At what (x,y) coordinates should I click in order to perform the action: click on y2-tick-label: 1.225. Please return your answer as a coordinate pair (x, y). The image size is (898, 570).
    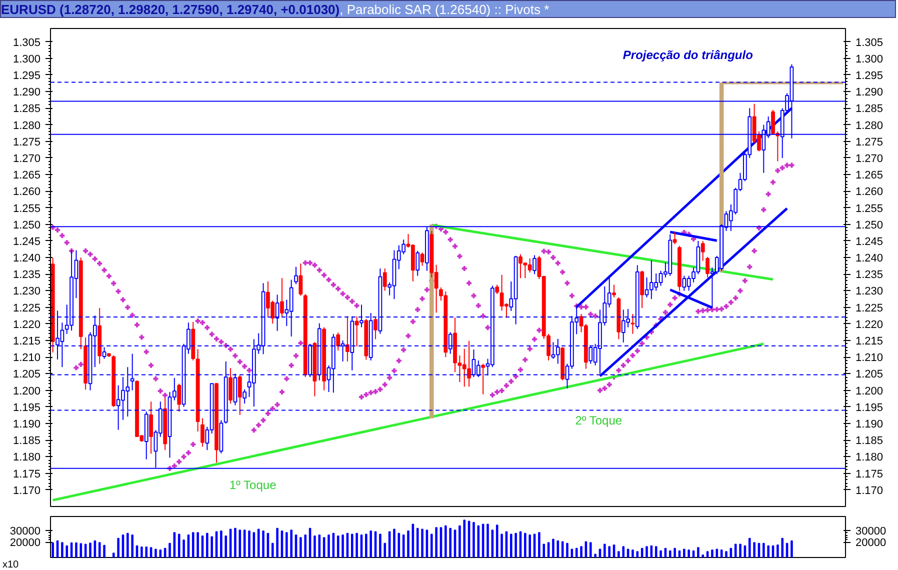
    Looking at the image, I should click on (870, 308).